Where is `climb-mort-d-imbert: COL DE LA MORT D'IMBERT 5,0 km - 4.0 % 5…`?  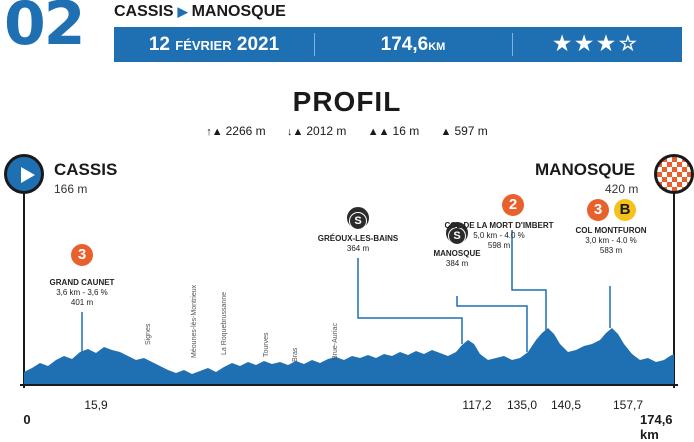
climb-mort-d-imbert: COL DE LA MORT D'IMBERT 5,0 km - 4.0 % 5… is located at coordinates (498, 236).